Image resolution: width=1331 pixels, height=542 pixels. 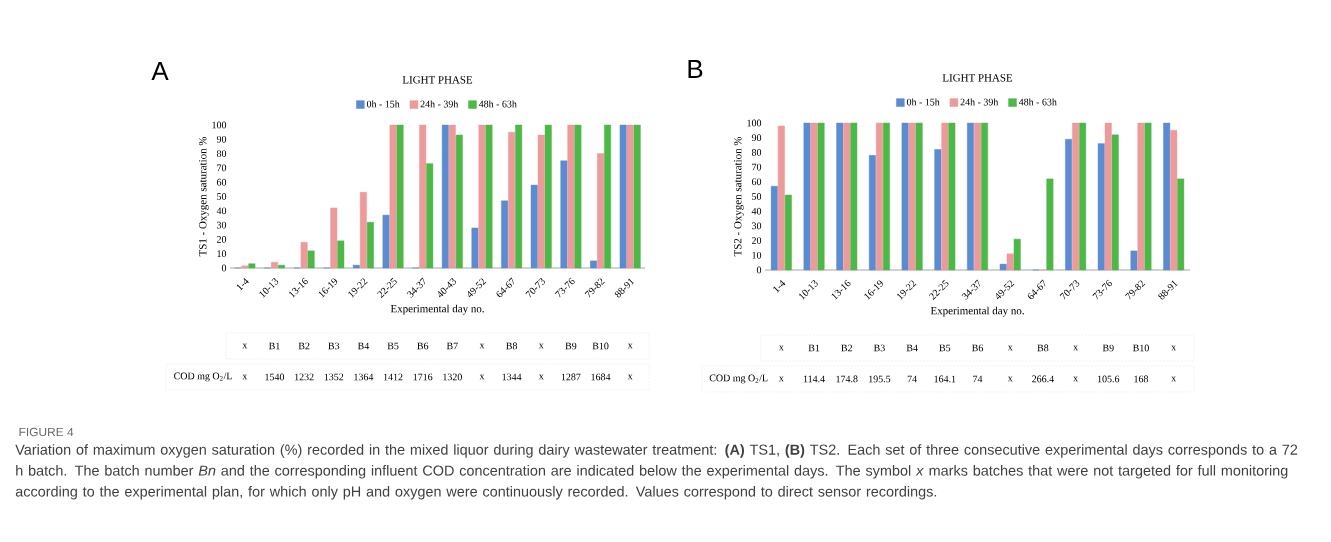 I want to click on y-axis-title: TS1 - Oxygen saturation %, so click(x=204, y=196).